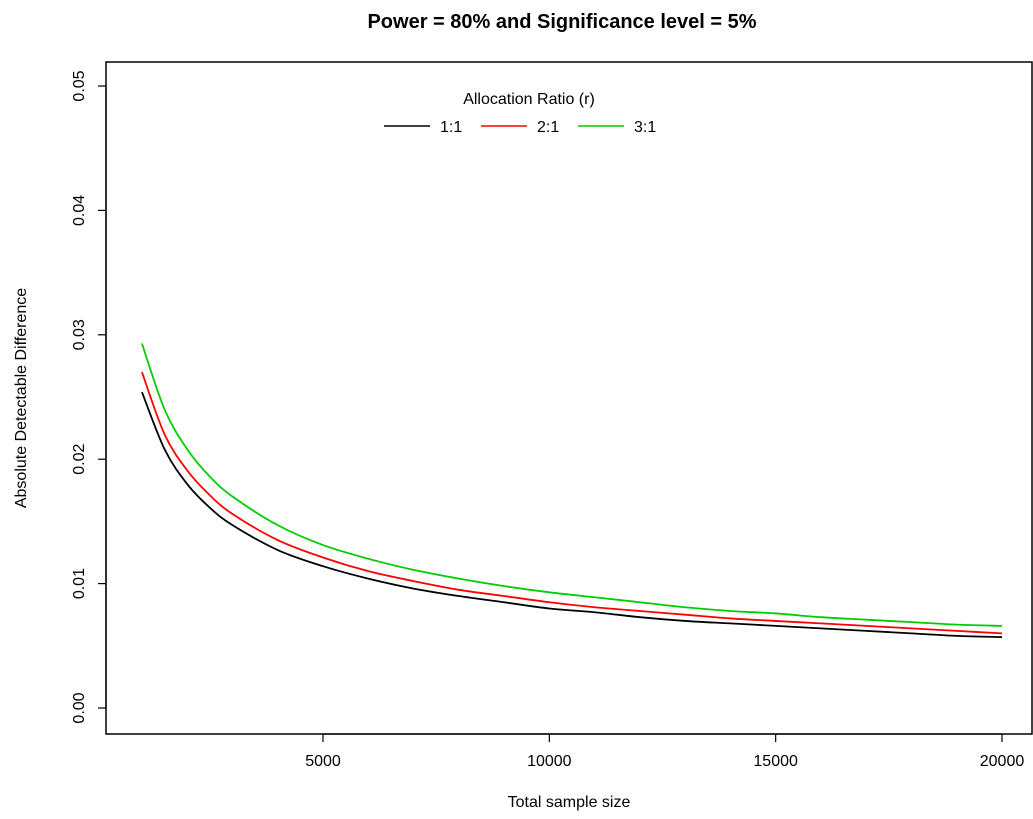 Image resolution: width=1033 pixels, height=819 pixels. What do you see at coordinates (451, 127) in the screenshot?
I see `legend-label-1: 1:1` at bounding box center [451, 127].